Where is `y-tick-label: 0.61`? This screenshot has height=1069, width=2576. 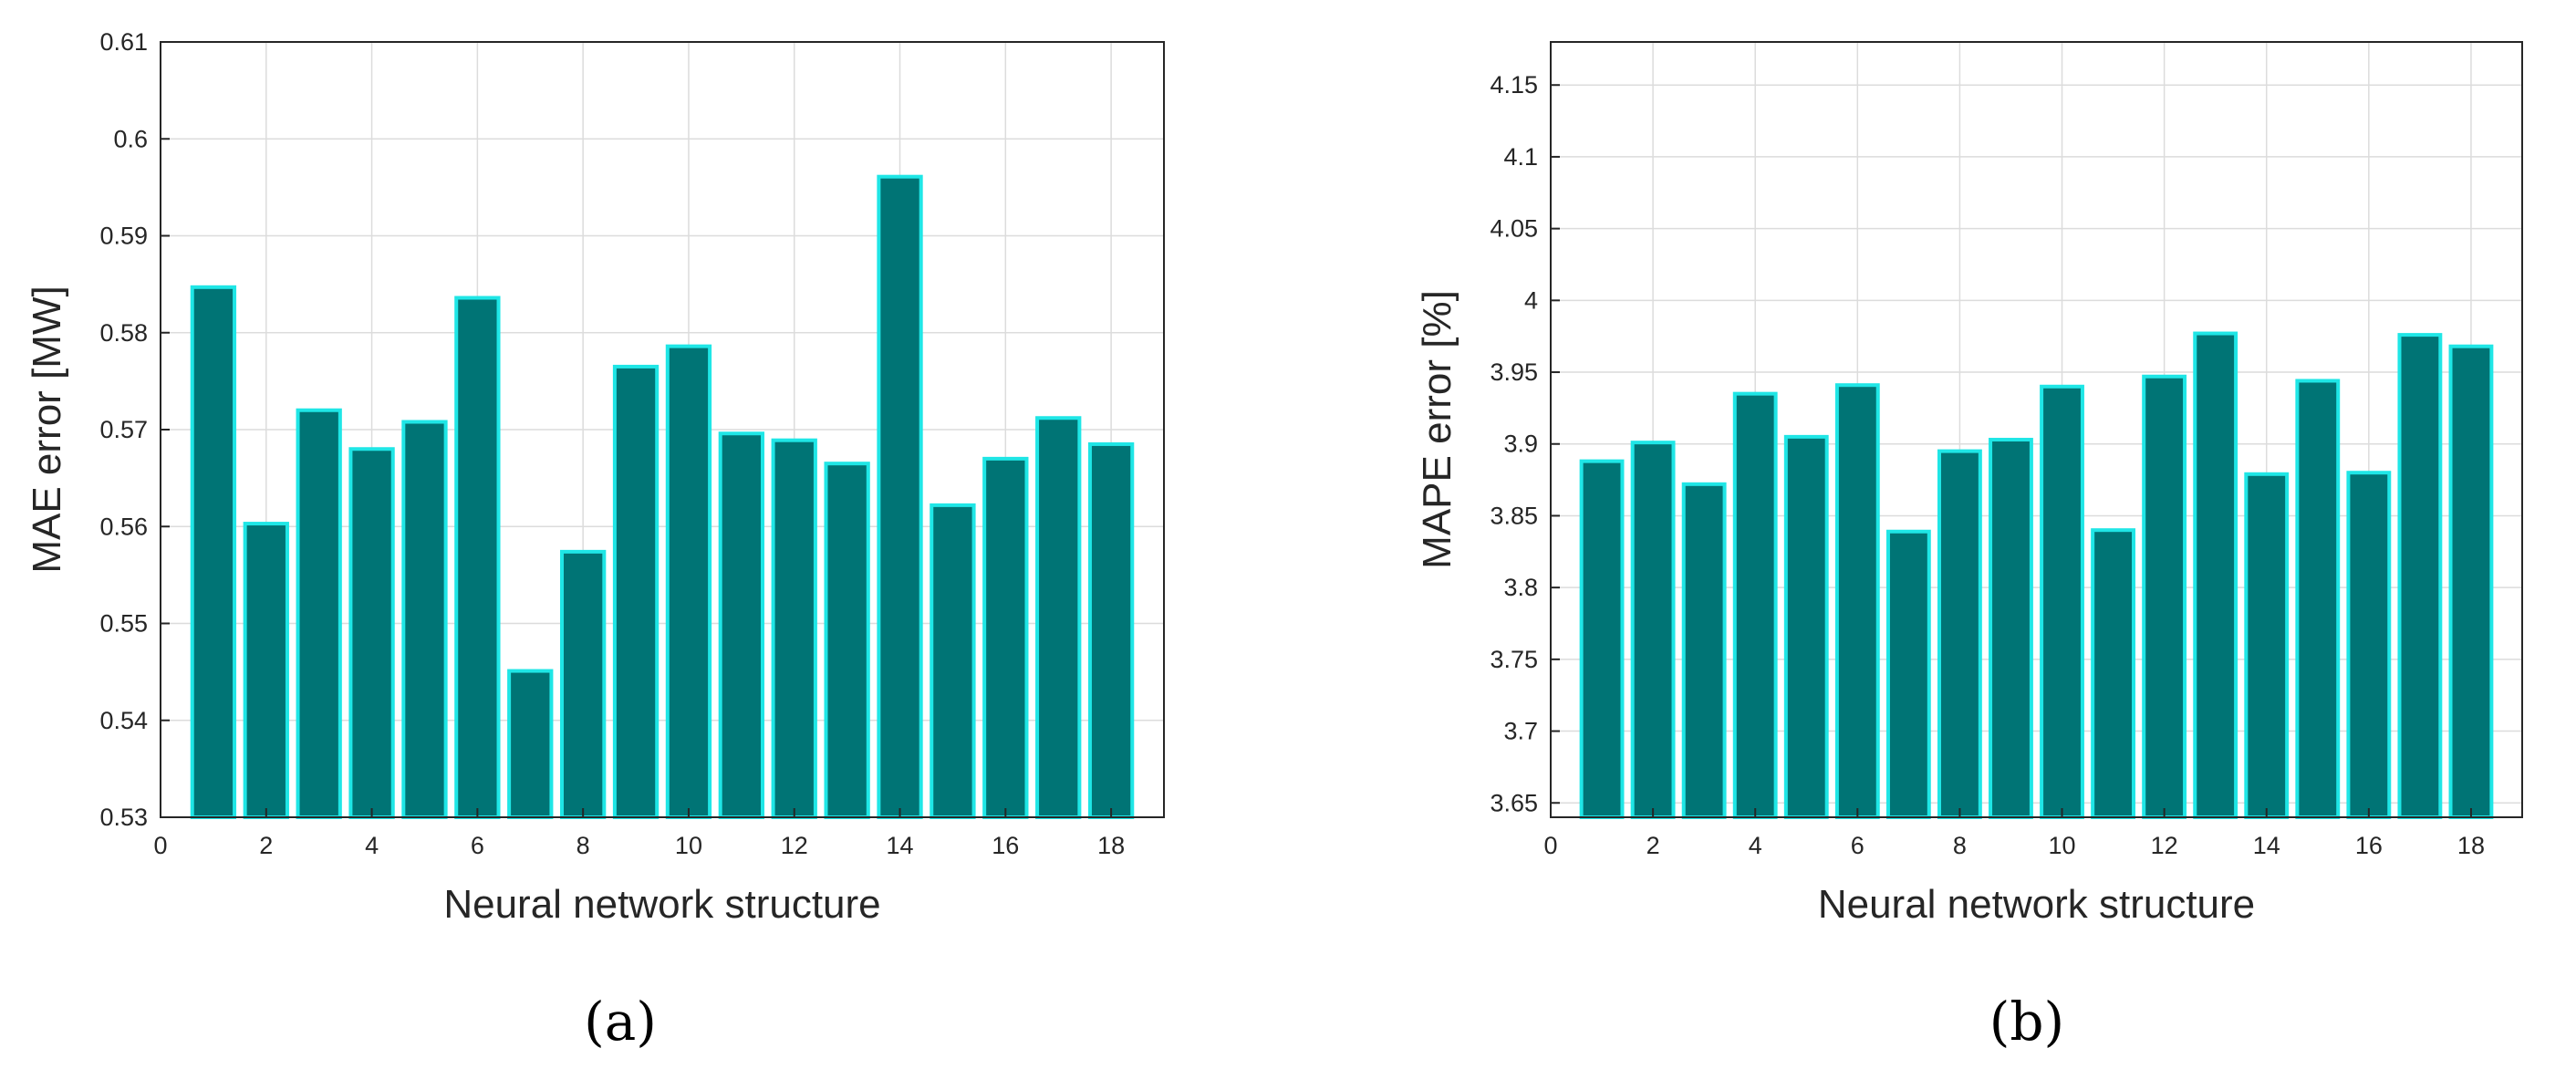 y-tick-label: 0.61 is located at coordinates (123, 42).